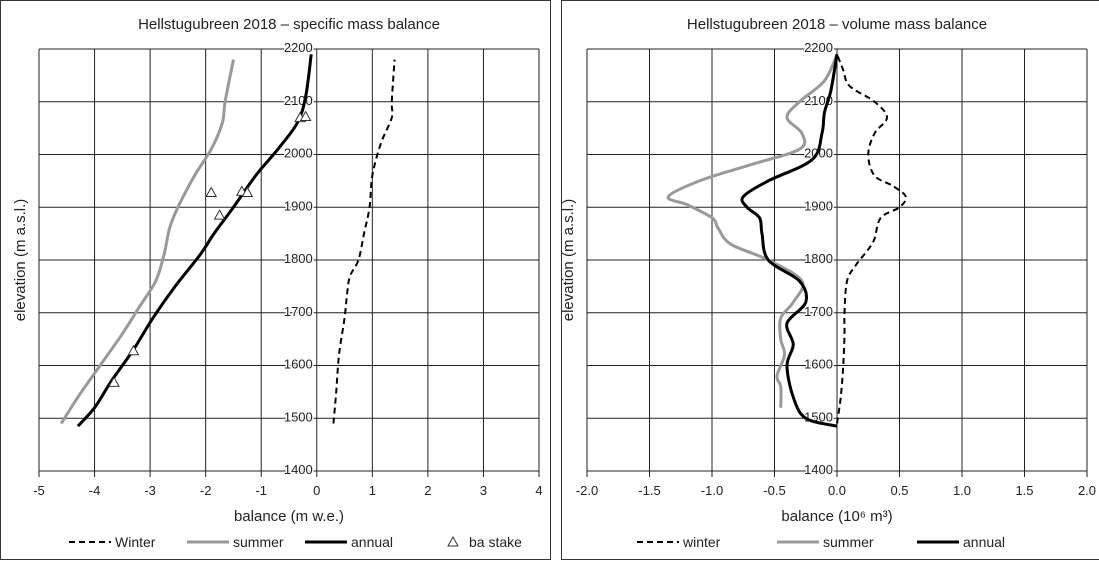 This screenshot has width=1099, height=561. Describe the element at coordinates (427, 490) in the screenshot. I see `x-tick-label: 2` at that location.